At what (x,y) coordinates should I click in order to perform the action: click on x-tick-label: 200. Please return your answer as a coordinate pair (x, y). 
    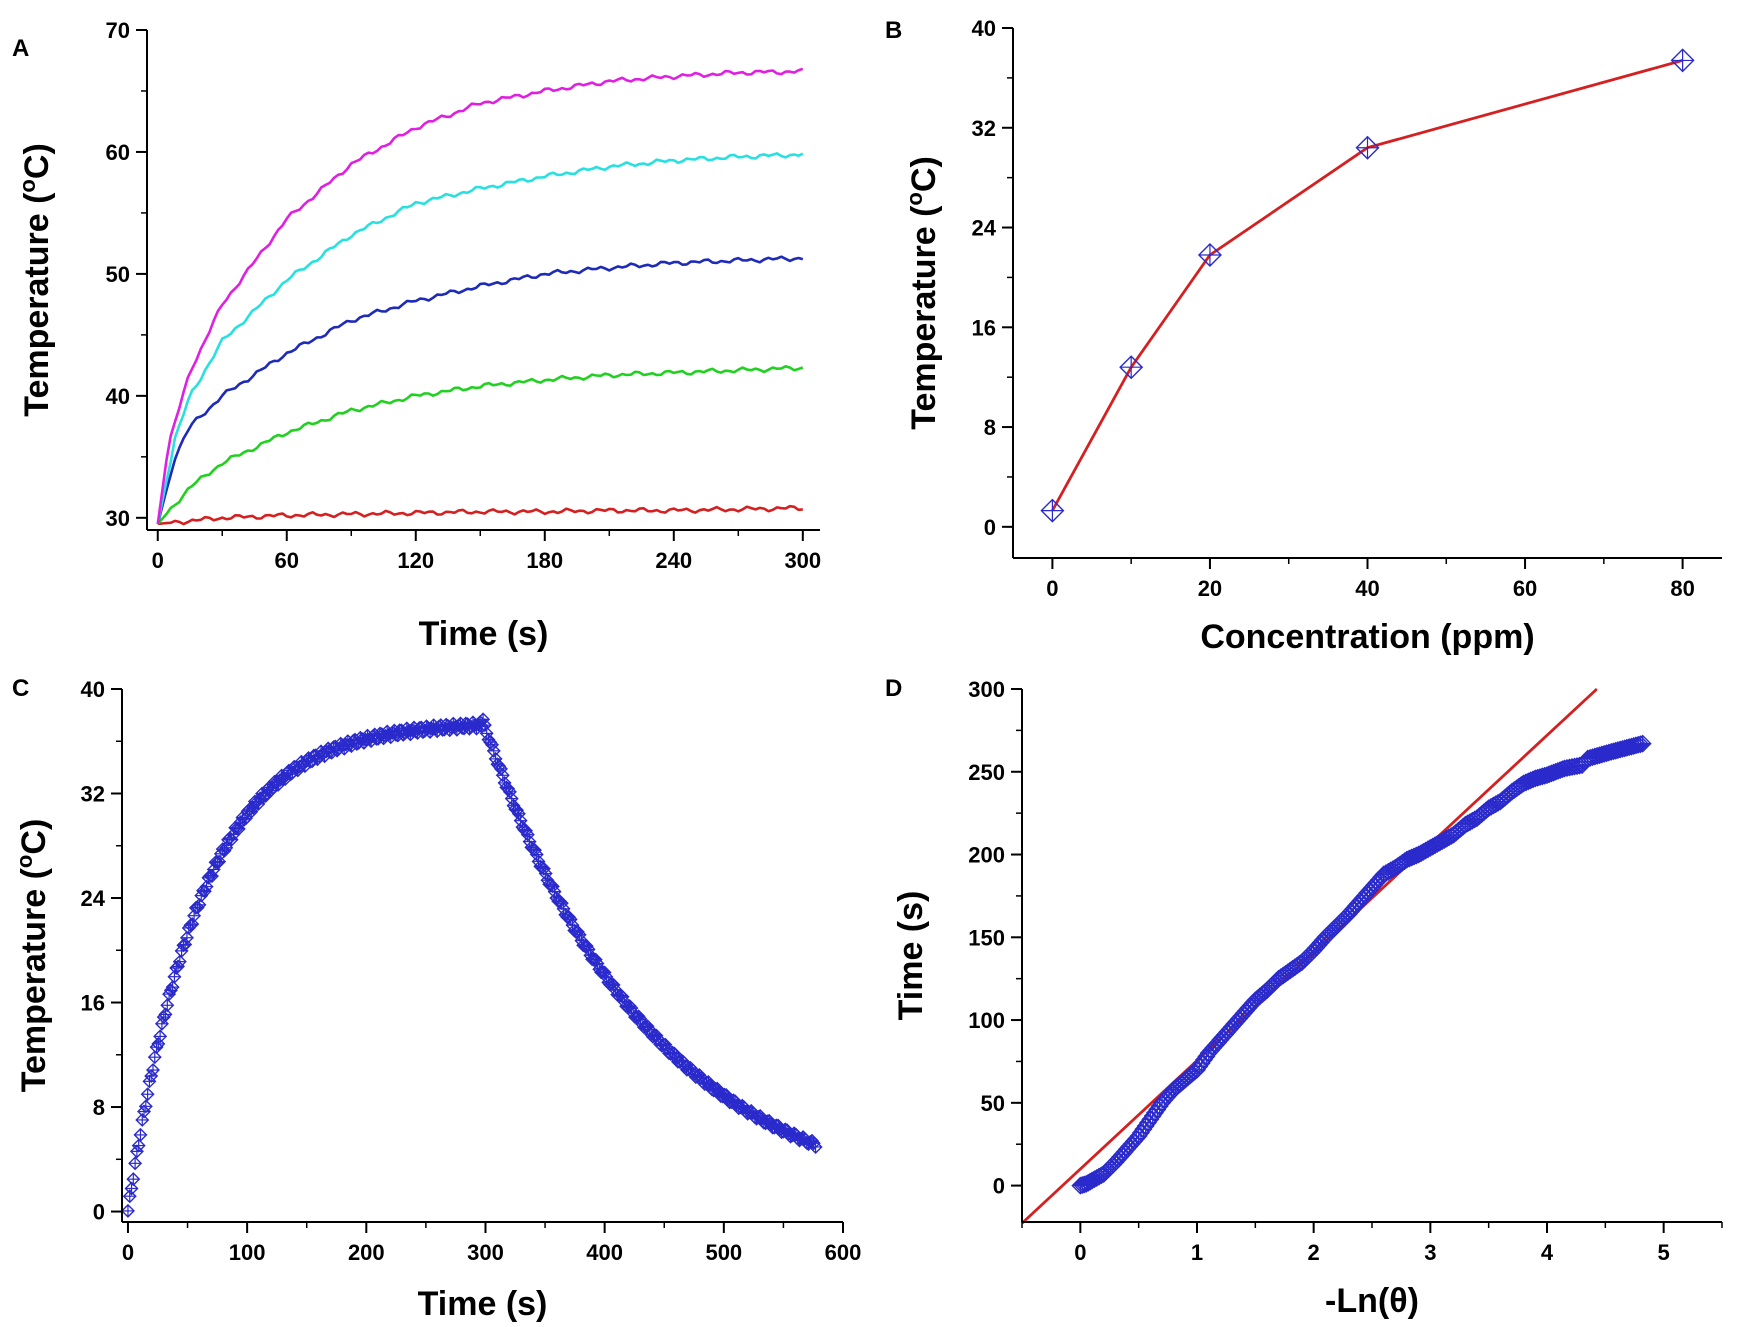
    Looking at the image, I should click on (366, 1252).